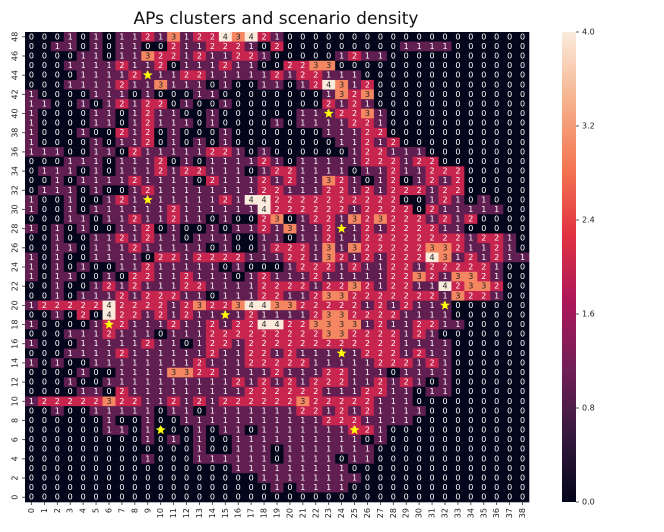 This screenshot has width=664, height=532. What do you see at coordinates (509, 513) in the screenshot?
I see `x-tick-label: 37` at bounding box center [509, 513].